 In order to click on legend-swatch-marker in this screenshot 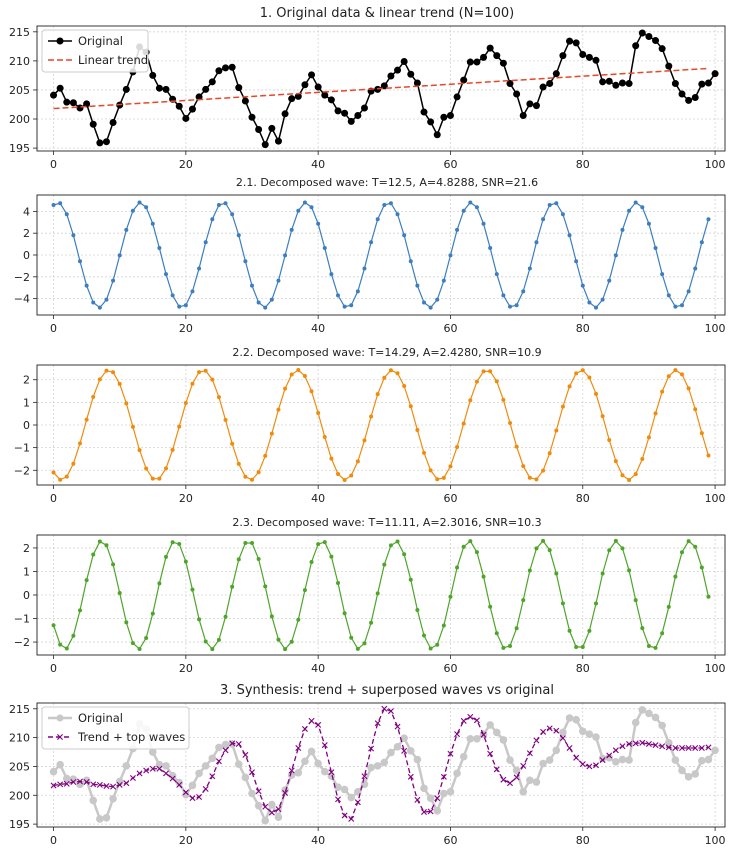, I will do `click(60, 737)`.